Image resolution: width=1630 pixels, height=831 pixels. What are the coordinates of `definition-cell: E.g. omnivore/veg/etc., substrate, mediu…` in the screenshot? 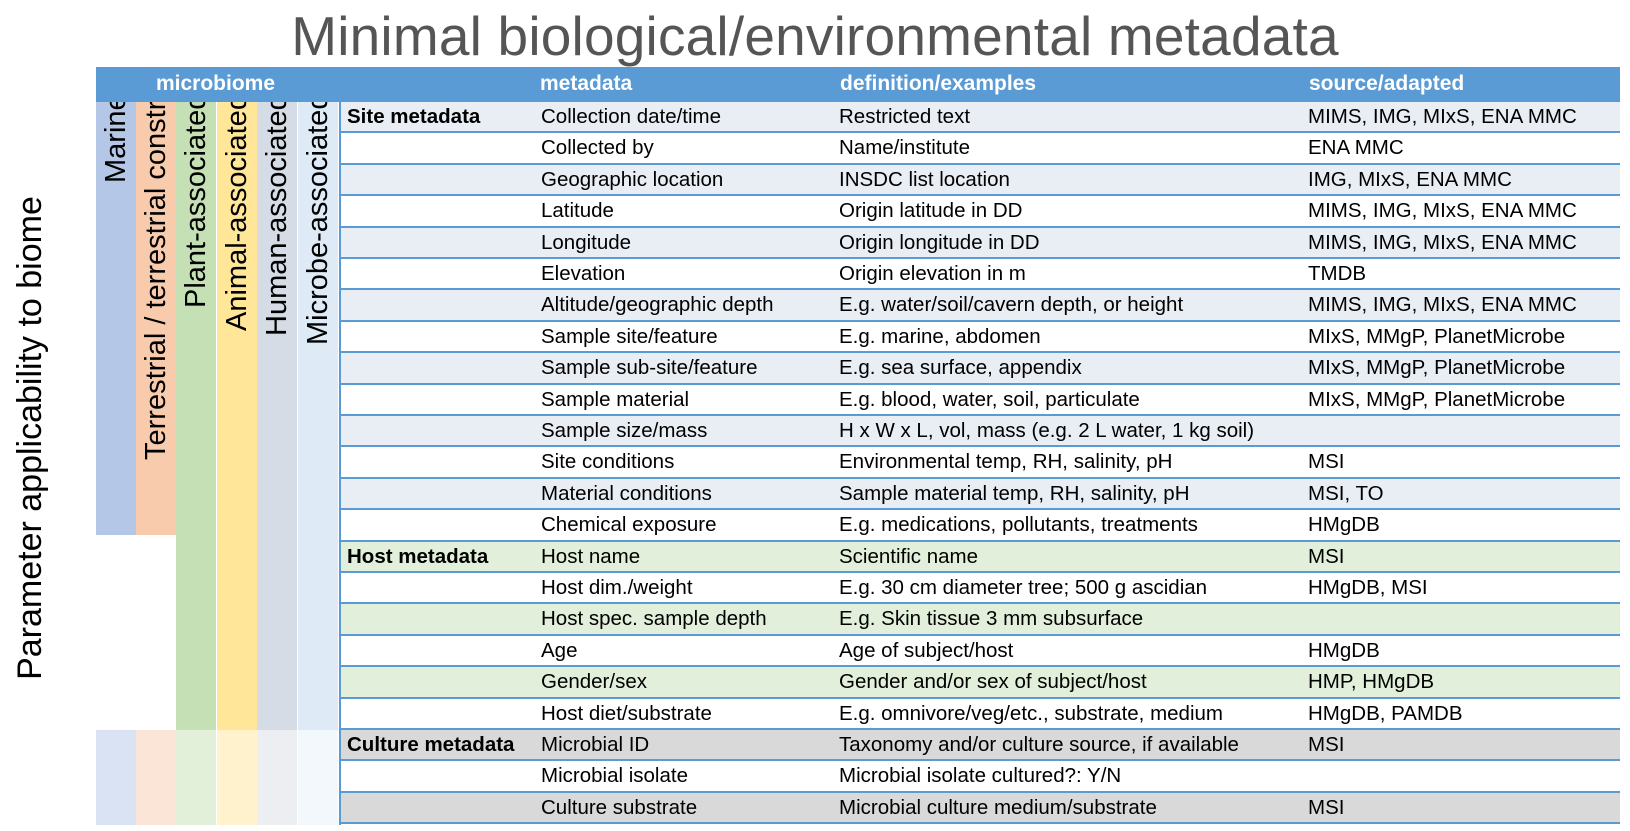 It's located at (1031, 713).